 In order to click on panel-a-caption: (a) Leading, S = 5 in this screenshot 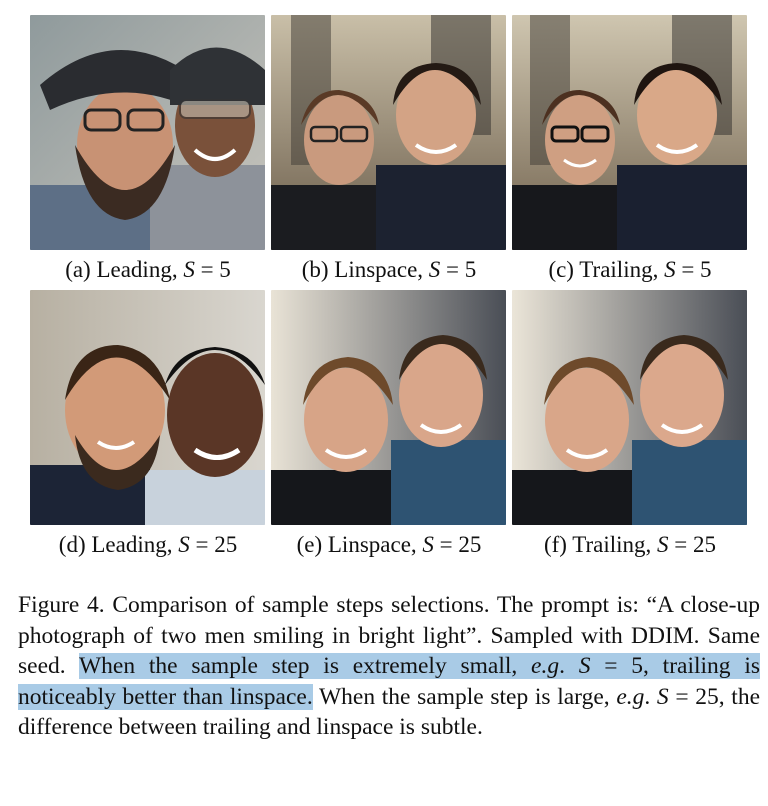, I will do `click(148, 269)`.